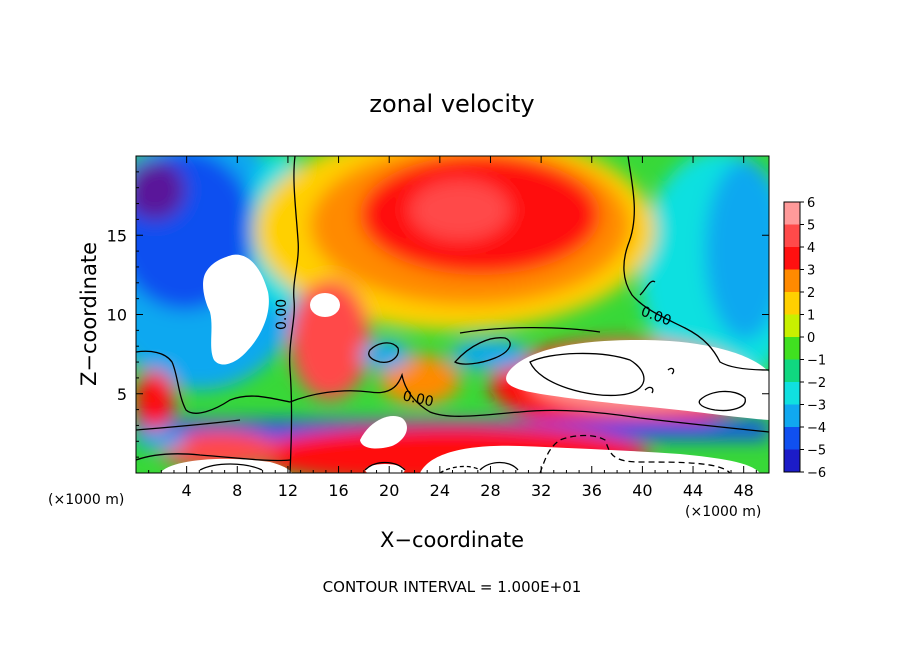 The image size is (904, 654). Describe the element at coordinates (816, 451) in the screenshot. I see `colorbar-label: −5` at that location.